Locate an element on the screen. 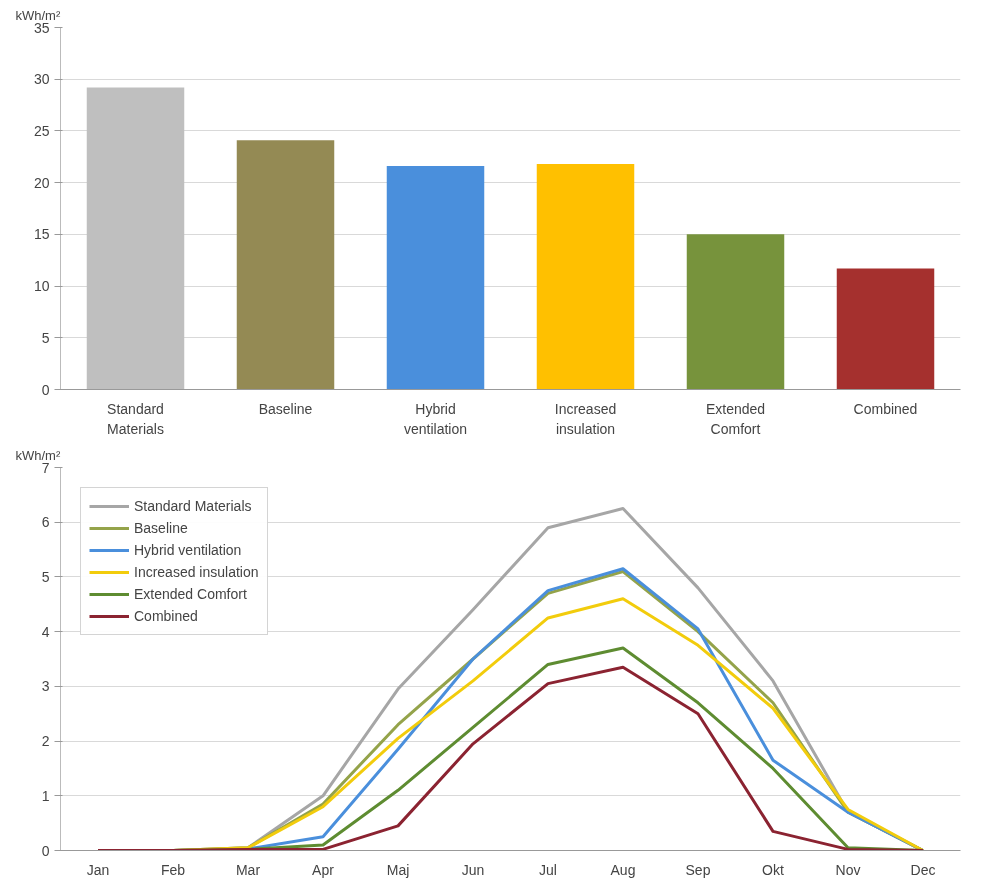  x-tick-label: Aug is located at coordinates (623, 869).